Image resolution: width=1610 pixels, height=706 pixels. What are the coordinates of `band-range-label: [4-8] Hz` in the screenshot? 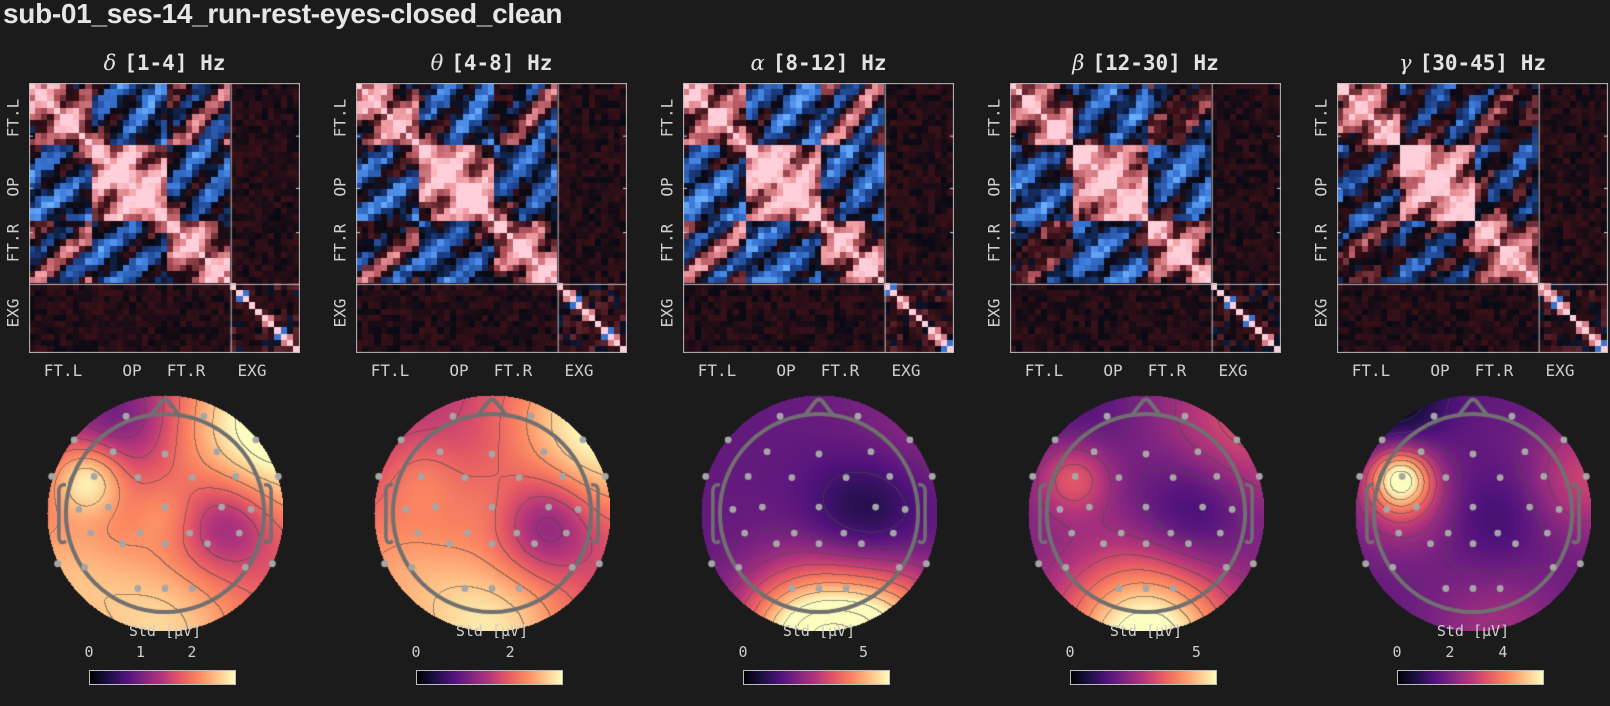 It's located at (502, 63).